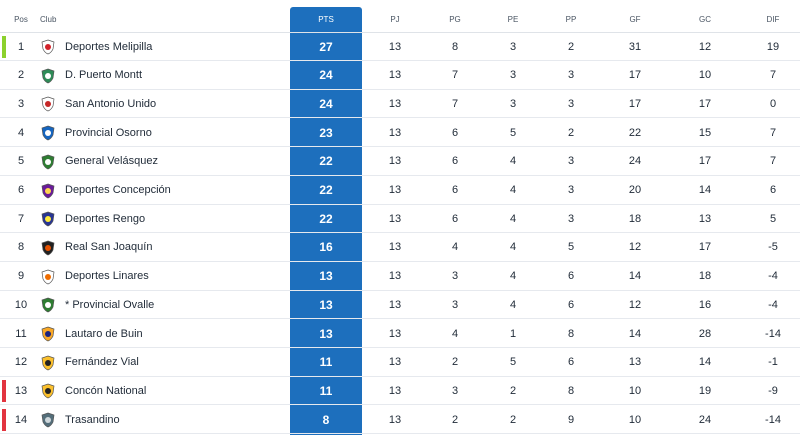 This screenshot has height=440, width=800. I want to click on table-row: 14 8 13 2 2 9 10 24 -14 Trasandino, so click(400, 420).